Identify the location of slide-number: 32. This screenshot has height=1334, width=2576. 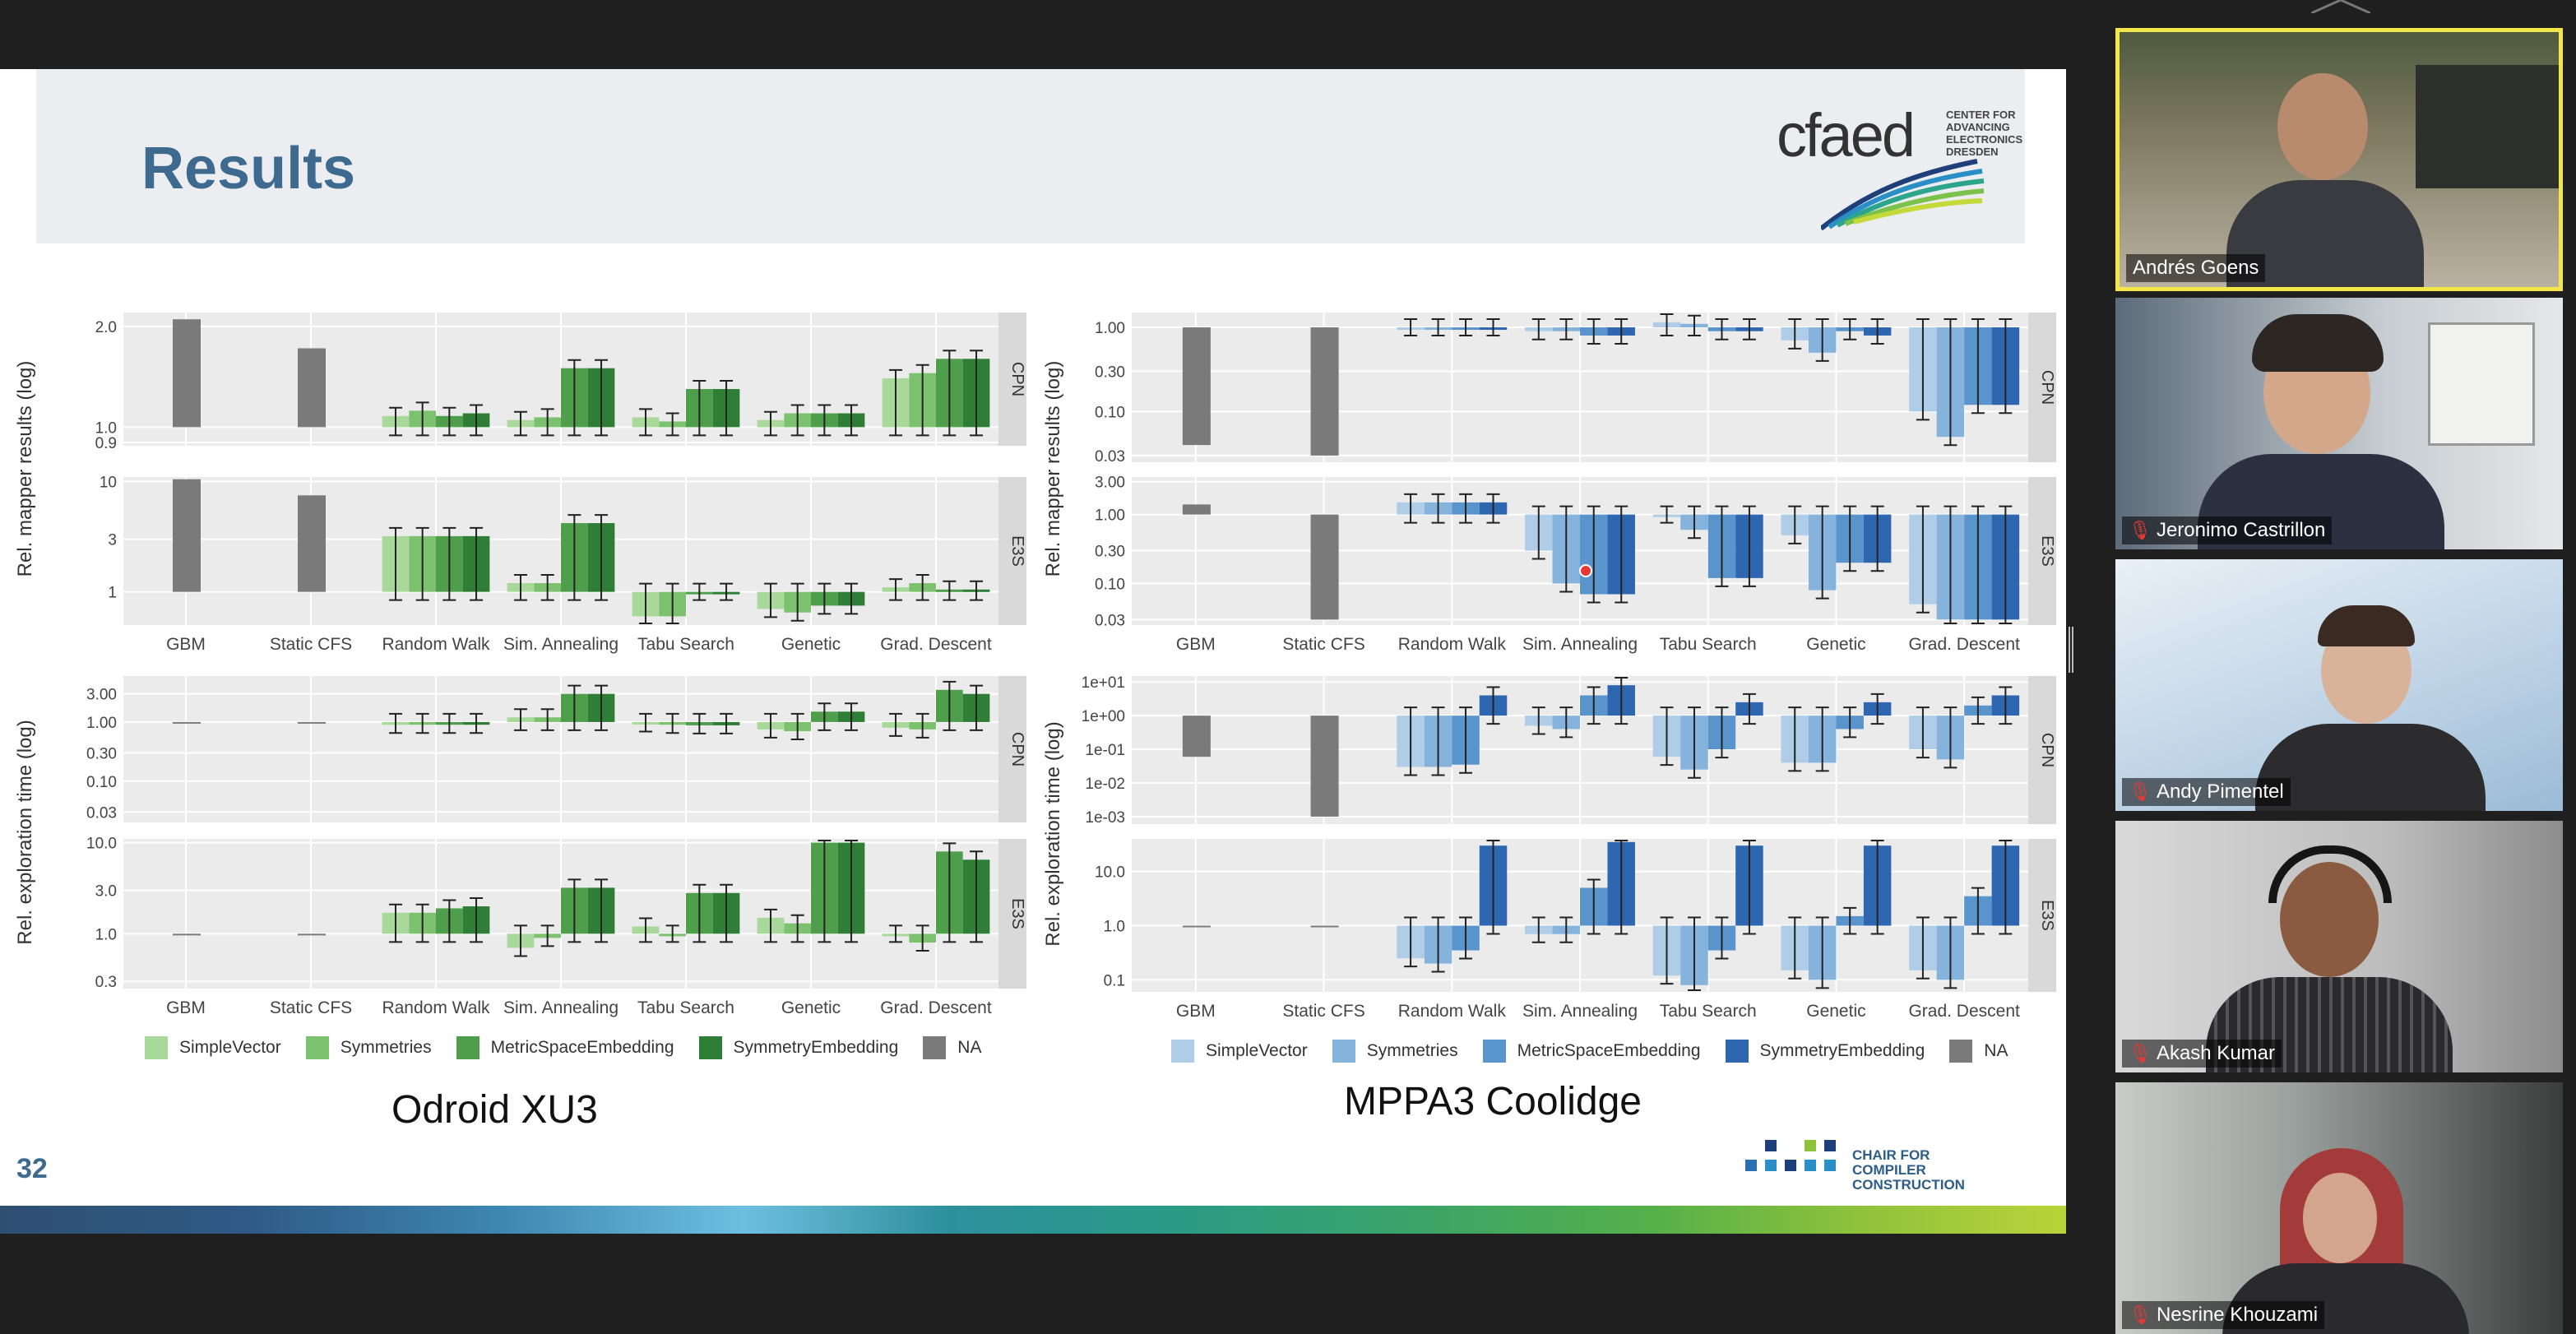
(32, 1168).